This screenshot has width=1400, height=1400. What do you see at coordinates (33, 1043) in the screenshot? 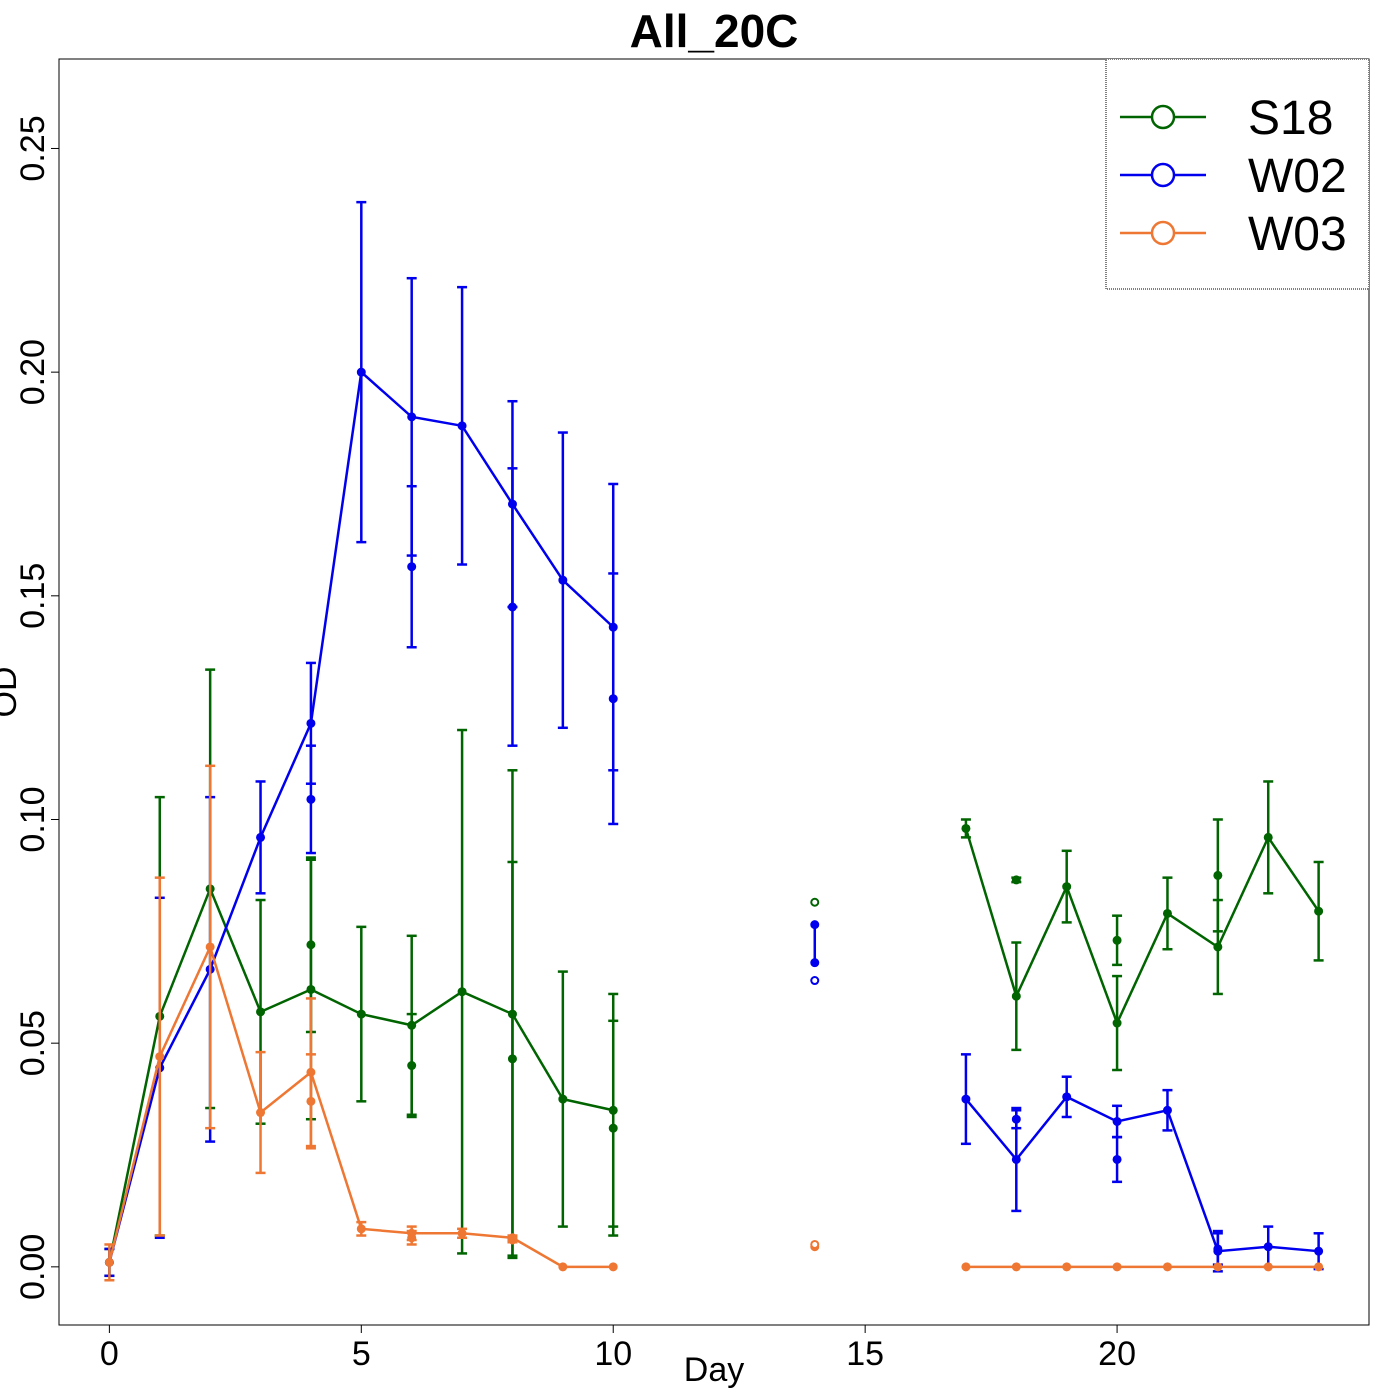
I see `y-tick-label: 0.05` at bounding box center [33, 1043].